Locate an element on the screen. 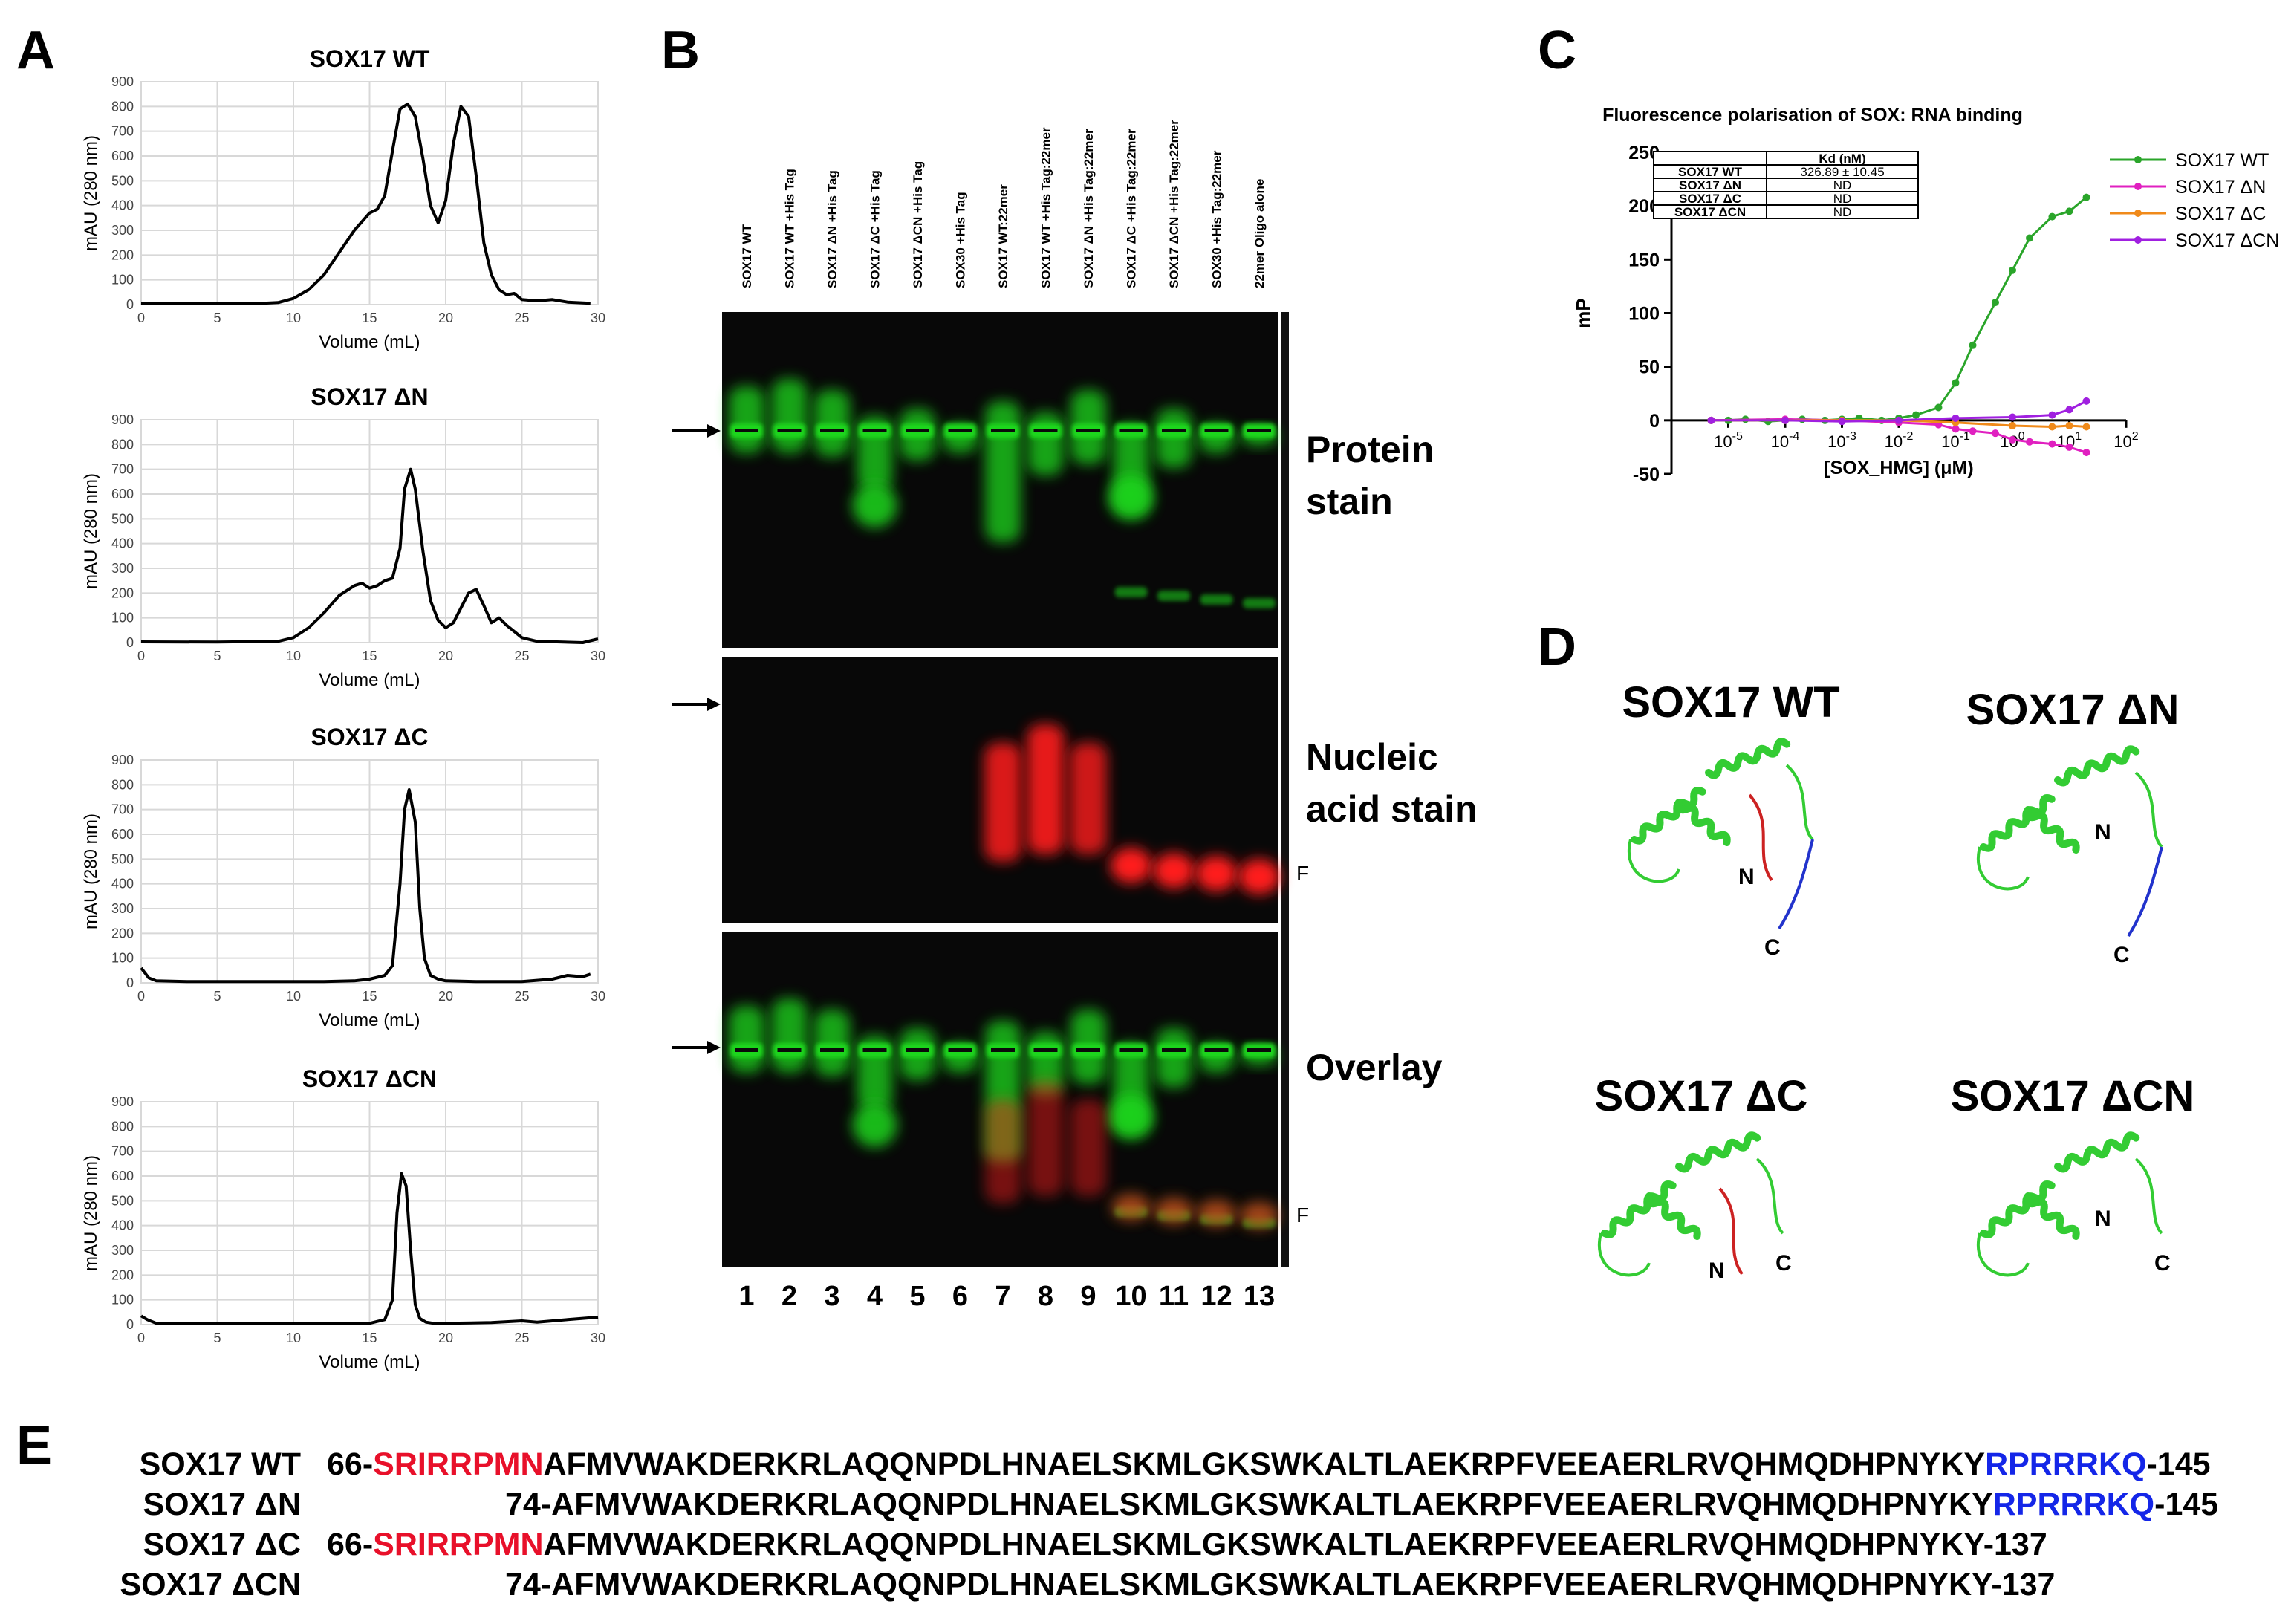 This screenshot has height=1624, width=2294. chromatogram-trace is located at coordinates (365, 204).